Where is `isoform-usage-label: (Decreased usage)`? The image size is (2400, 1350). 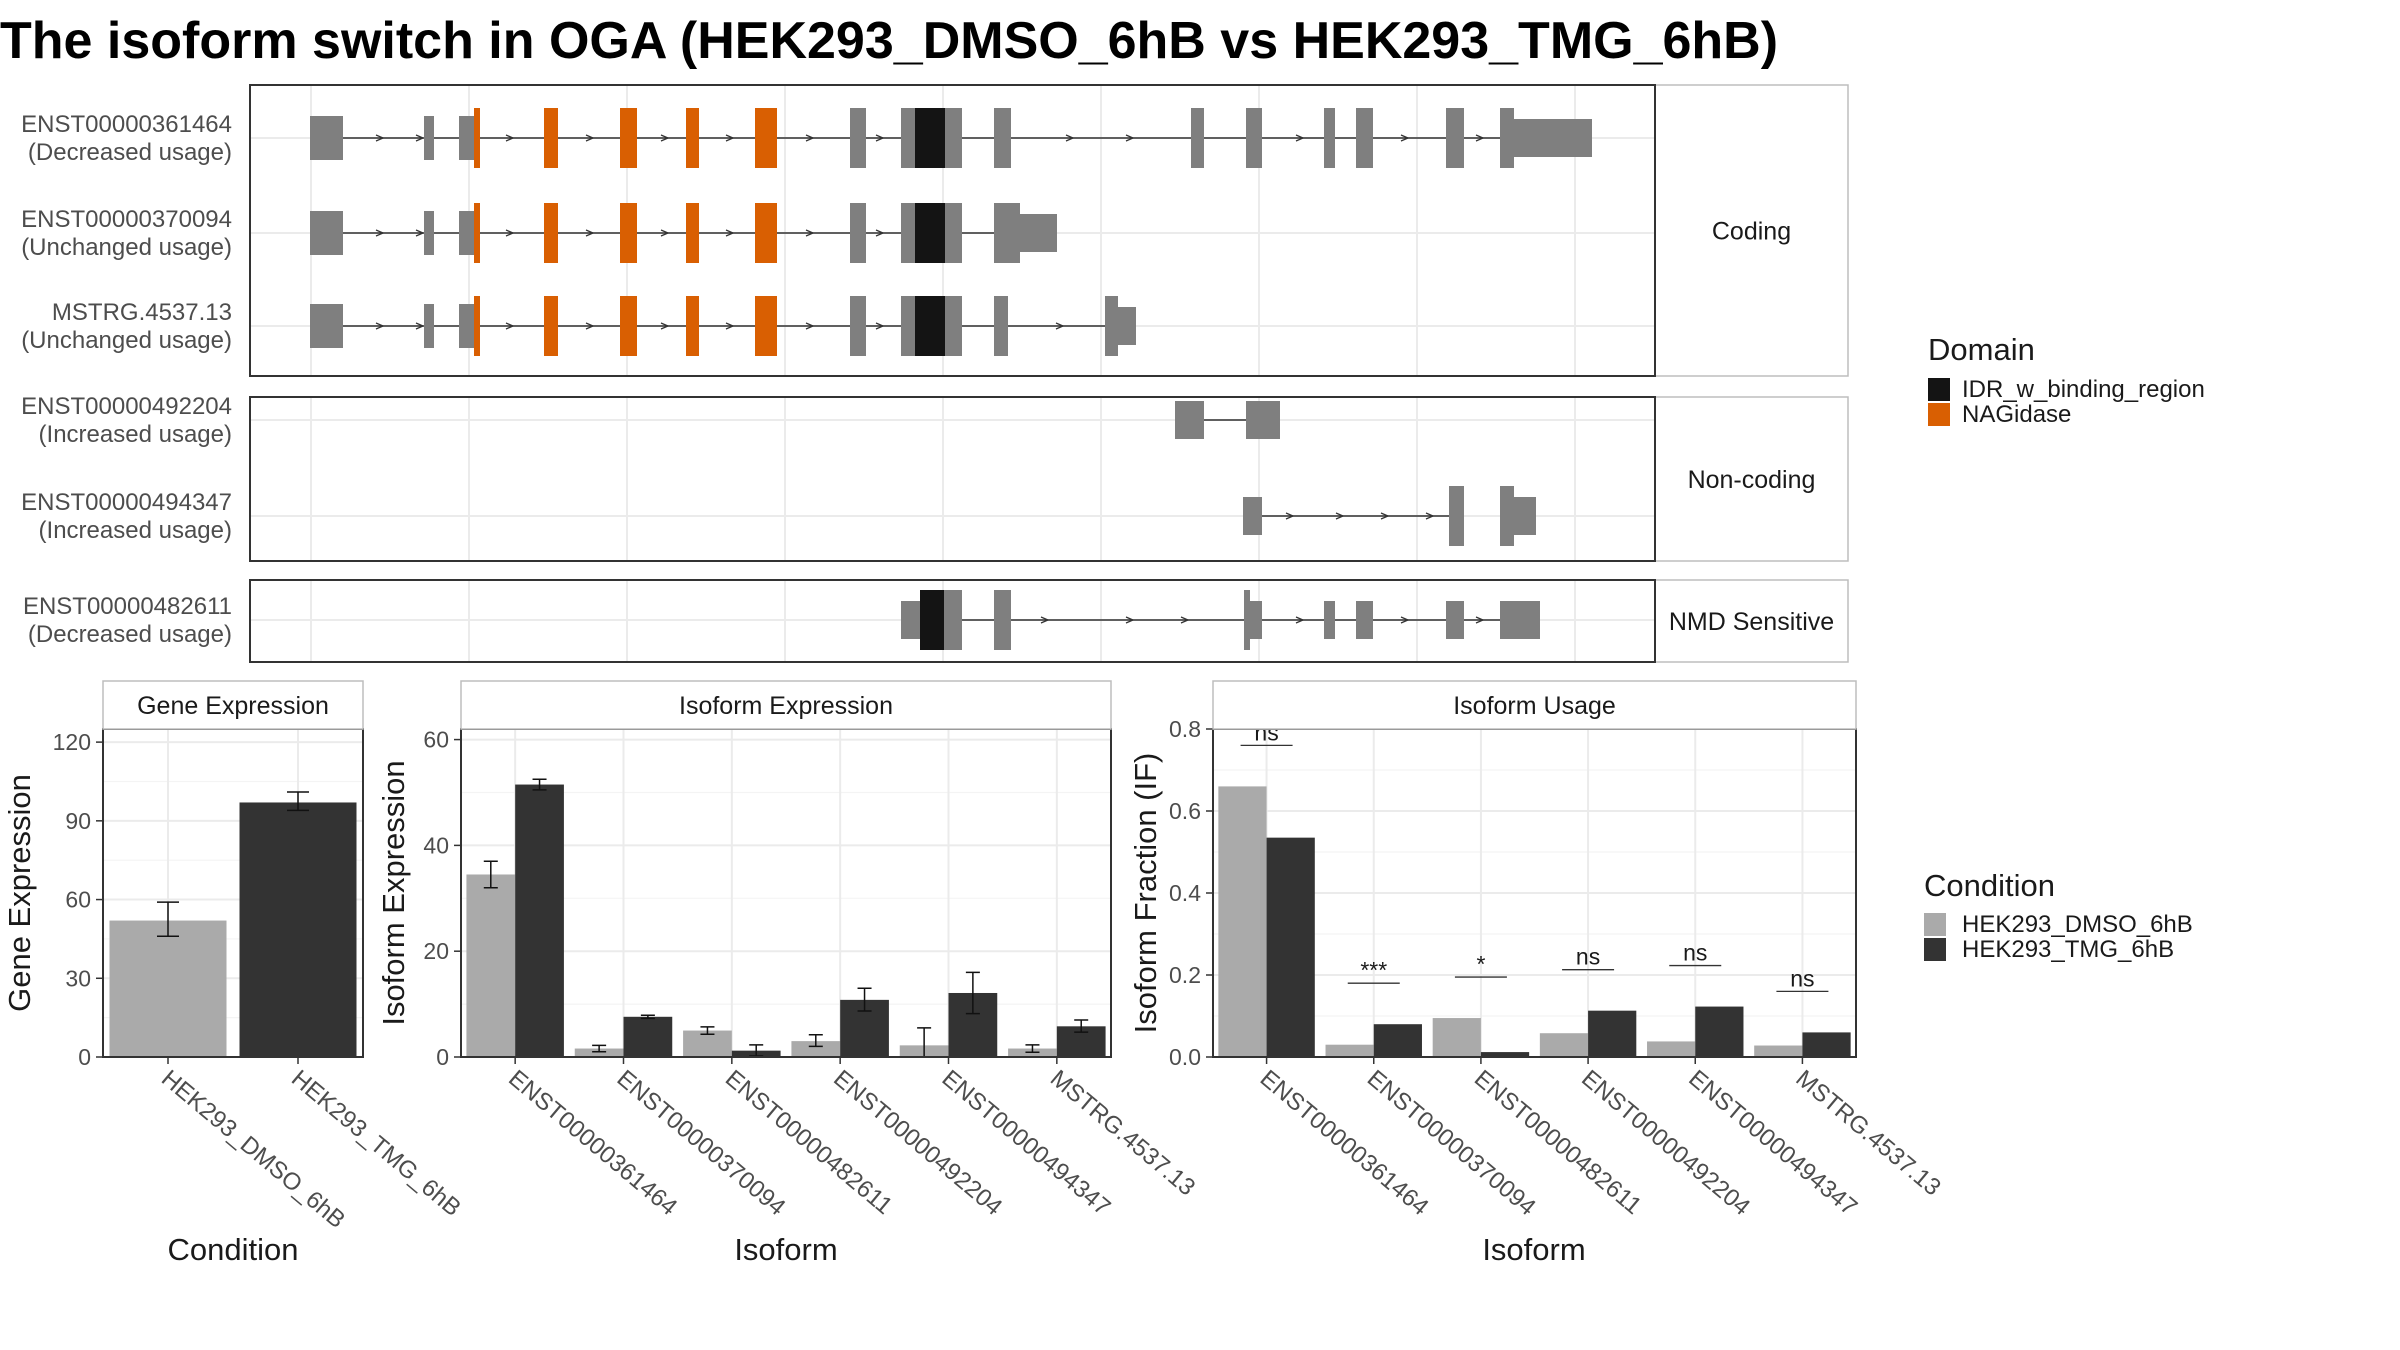 isoform-usage-label: (Decreased usage) is located at coordinates (130, 152).